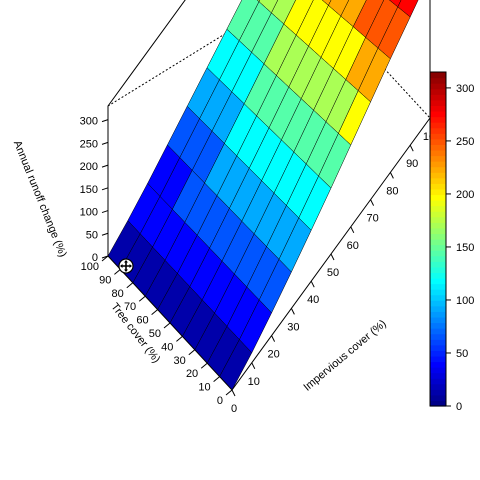 Image resolution: width=480 pixels, height=480 pixels. Describe the element at coordinates (155, 334) in the screenshot. I see `tree-cover-tick-label: 50` at that location.